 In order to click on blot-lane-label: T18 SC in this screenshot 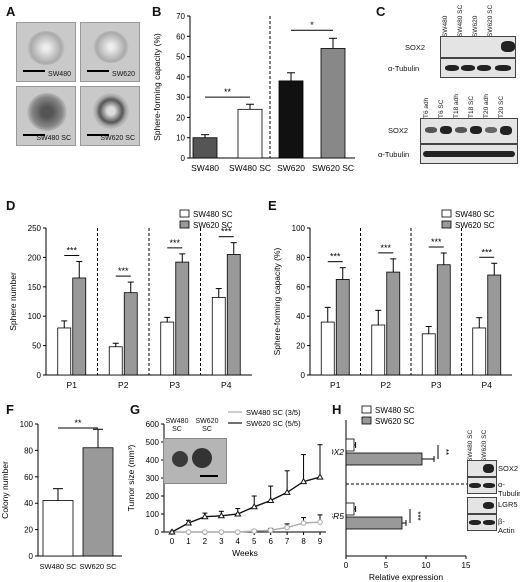, I will do `click(471, 106)`.